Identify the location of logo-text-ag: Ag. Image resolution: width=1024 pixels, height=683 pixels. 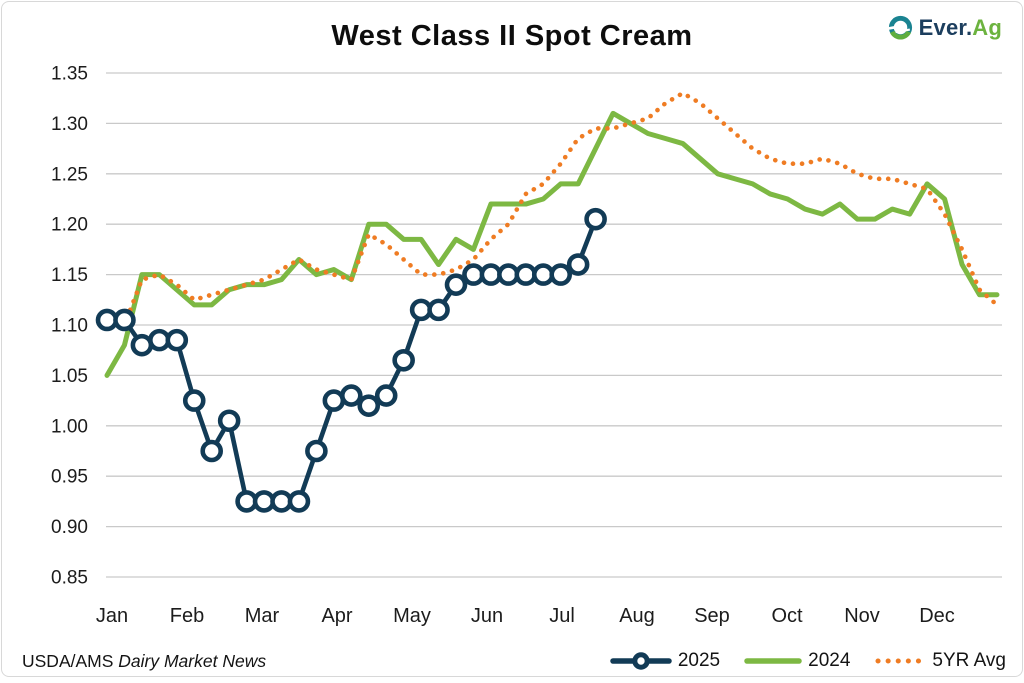
(987, 27).